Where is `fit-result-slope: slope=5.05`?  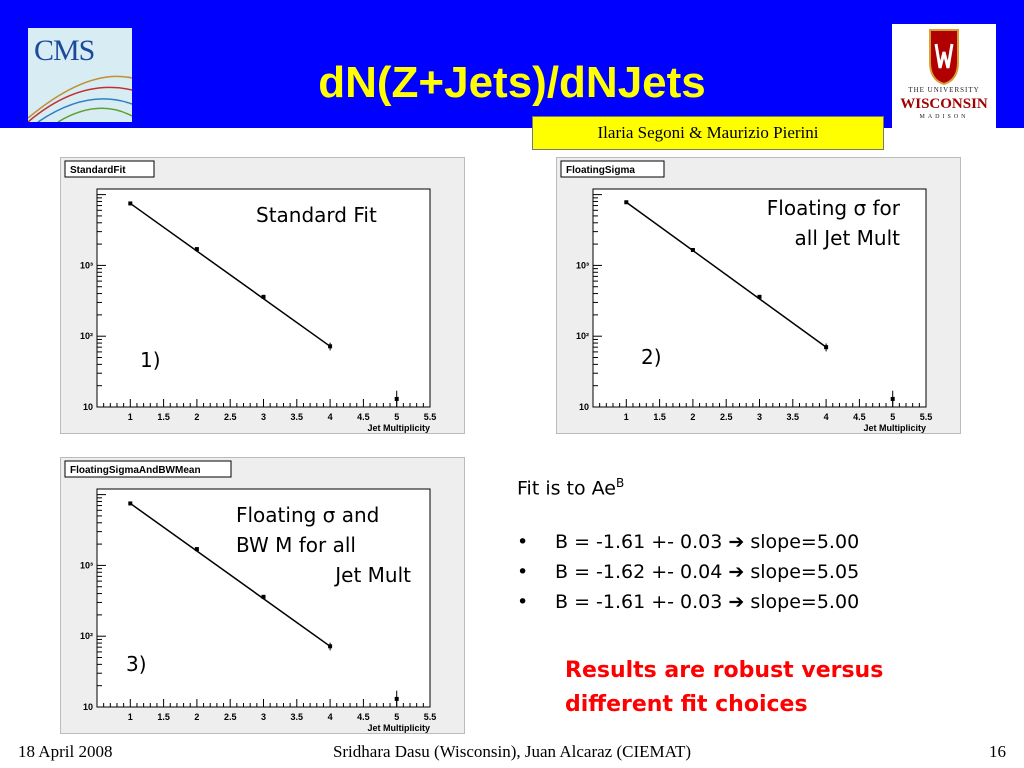 fit-result-slope: slope=5.05 is located at coordinates (805, 572).